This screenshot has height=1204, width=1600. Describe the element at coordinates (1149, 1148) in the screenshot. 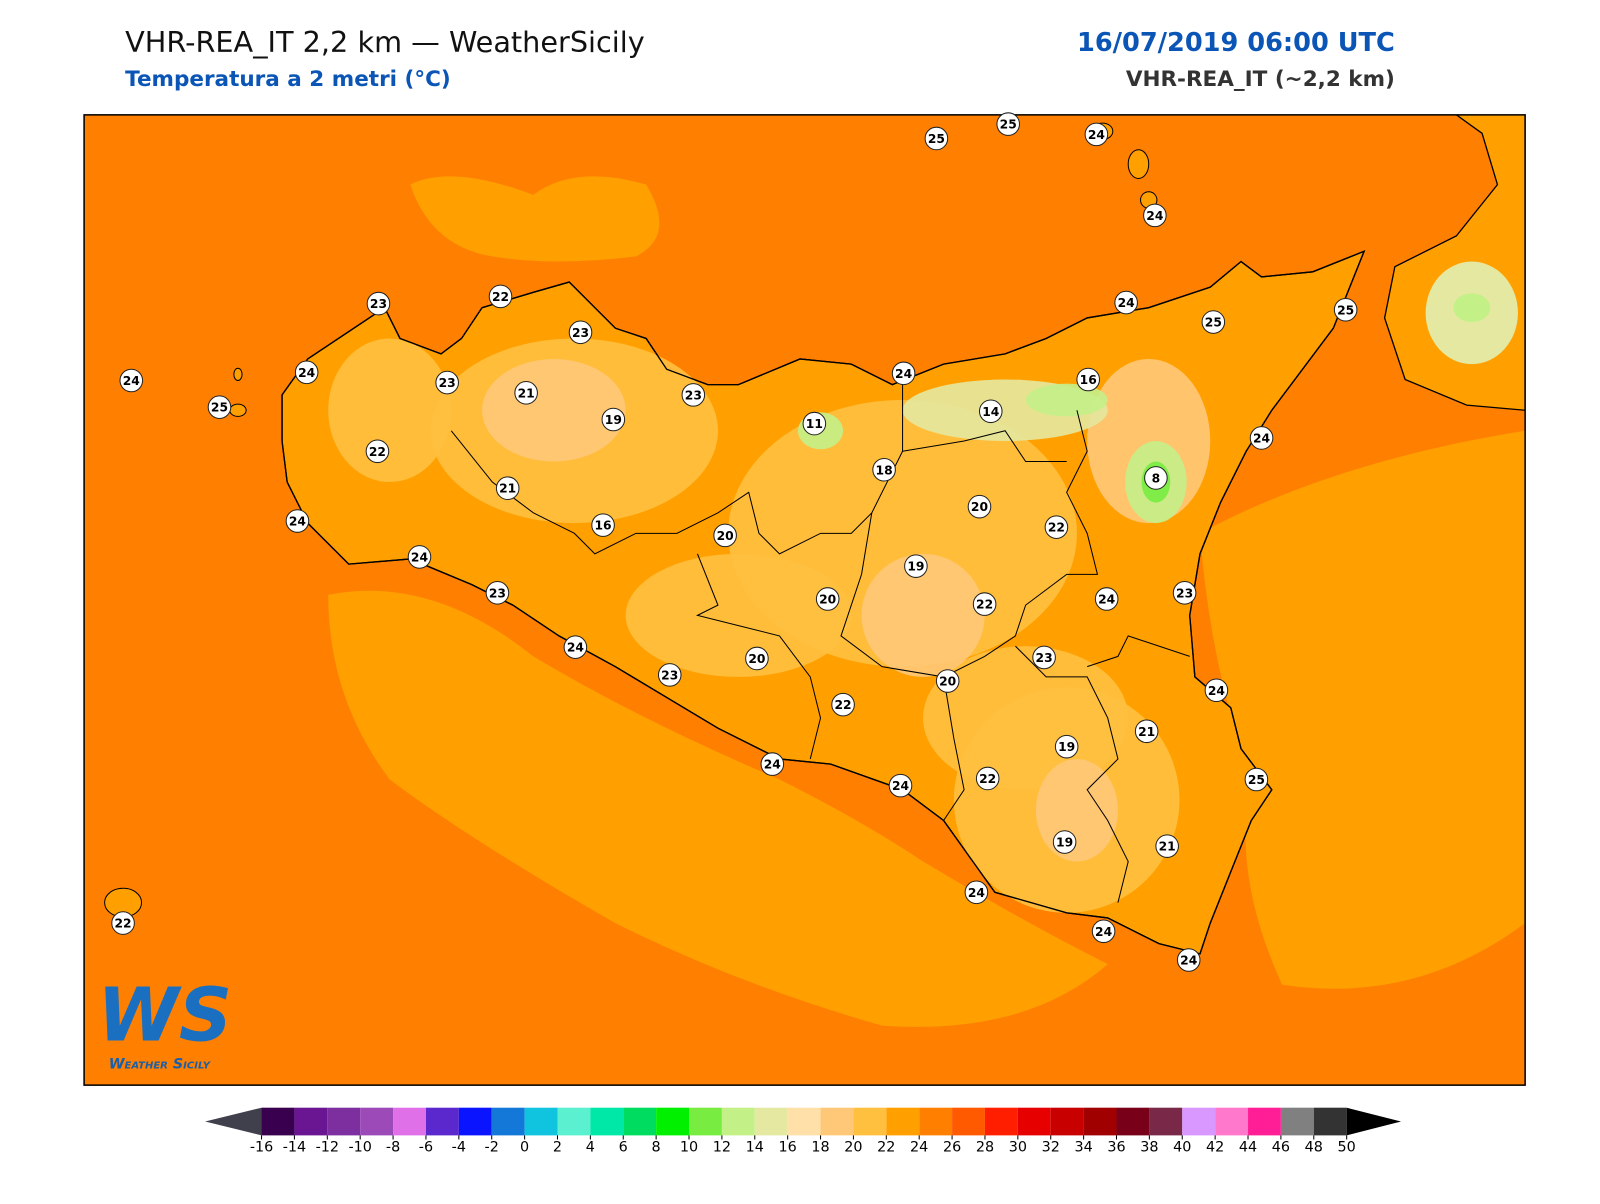

I see `colorbar-tick-label: 38` at that location.